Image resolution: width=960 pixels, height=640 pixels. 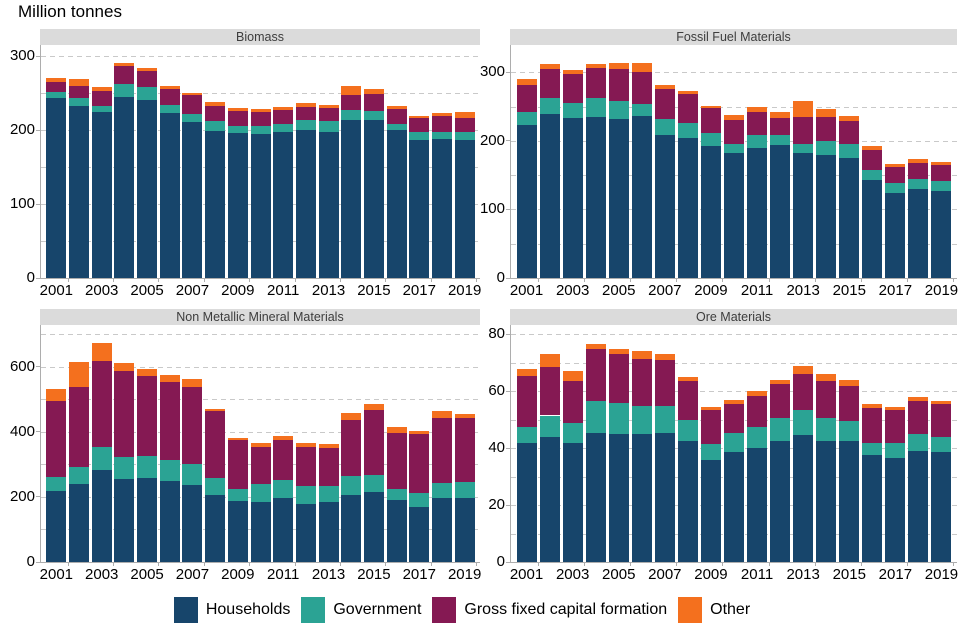 I want to click on bar-segment-other-2012, so click(x=305, y=105).